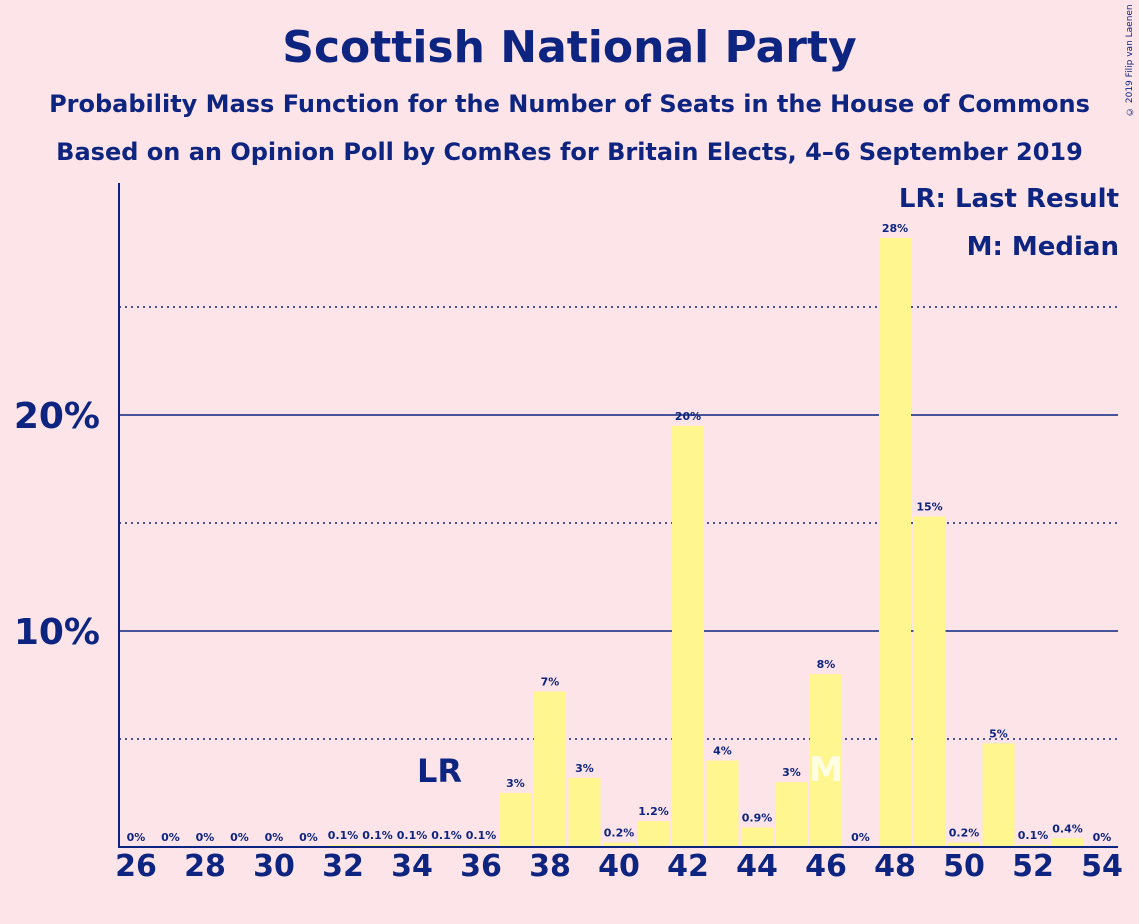 This screenshot has height=924, width=1139. Describe the element at coordinates (1008, 199) in the screenshot. I see `legend-last-result: LR: Last Result` at that location.